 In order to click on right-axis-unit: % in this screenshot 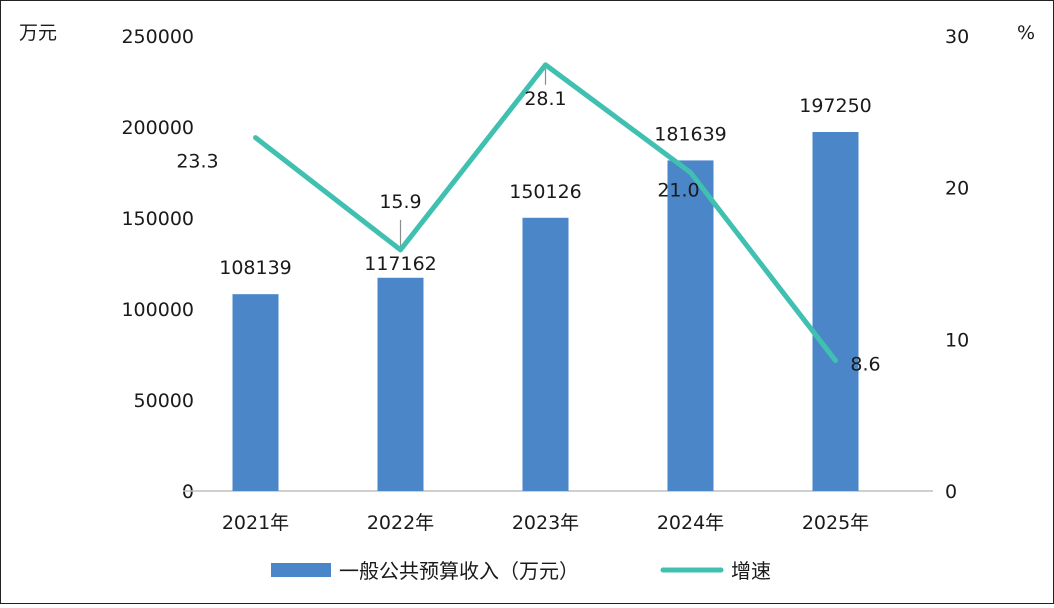, I will do `click(1026, 33)`.